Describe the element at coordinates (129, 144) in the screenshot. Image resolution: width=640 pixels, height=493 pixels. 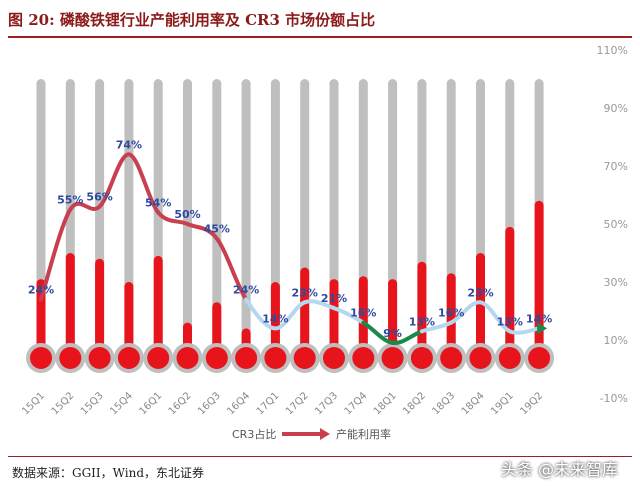
I see `data-label: 74%` at that location.